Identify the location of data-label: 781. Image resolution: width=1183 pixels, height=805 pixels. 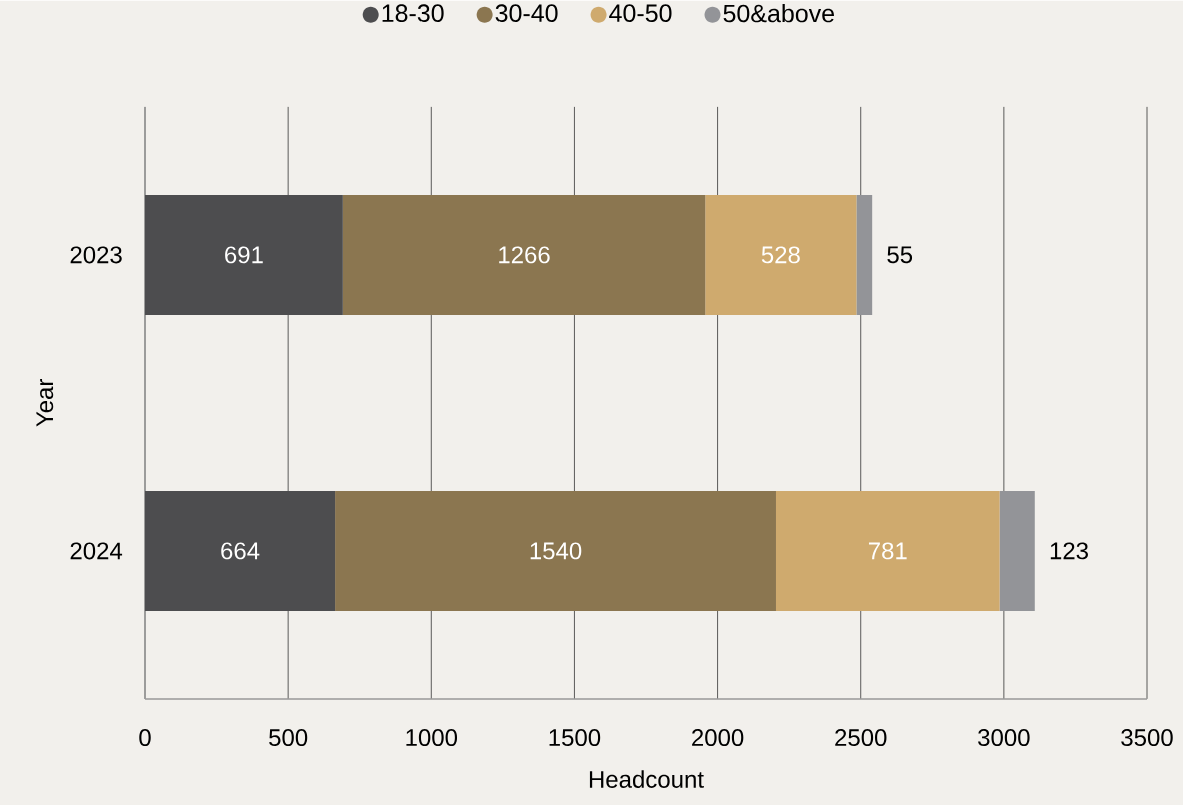
(887, 551).